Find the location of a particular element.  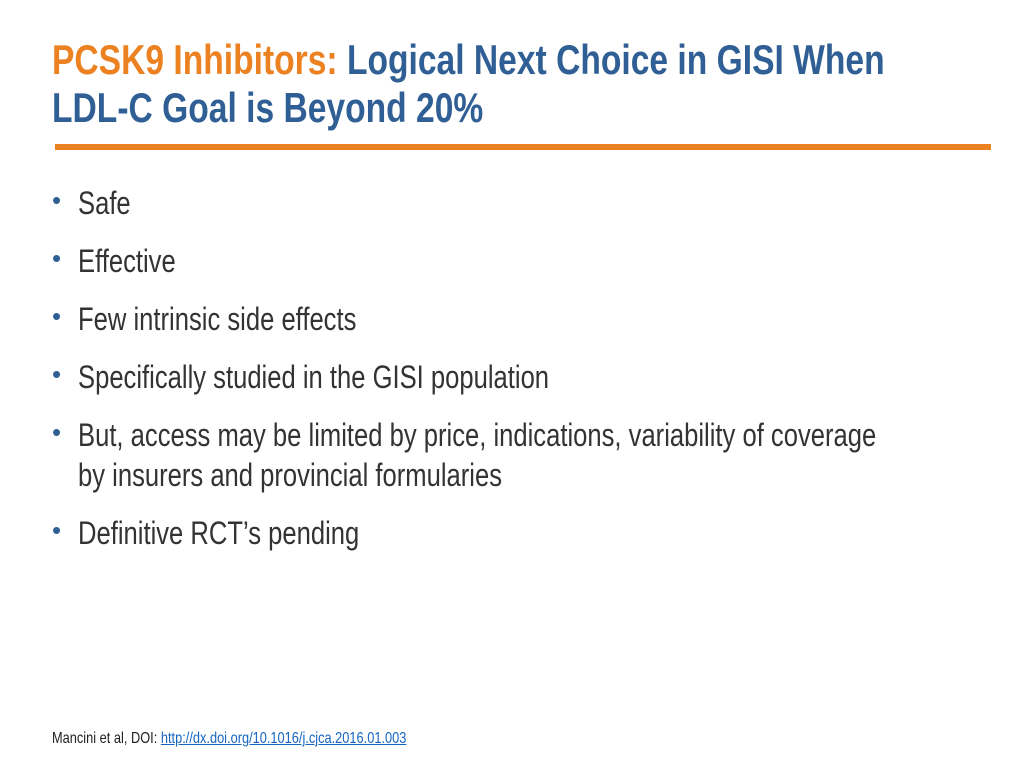

bullet-text: Definitive RCT’s pending is located at coordinates (218, 533).